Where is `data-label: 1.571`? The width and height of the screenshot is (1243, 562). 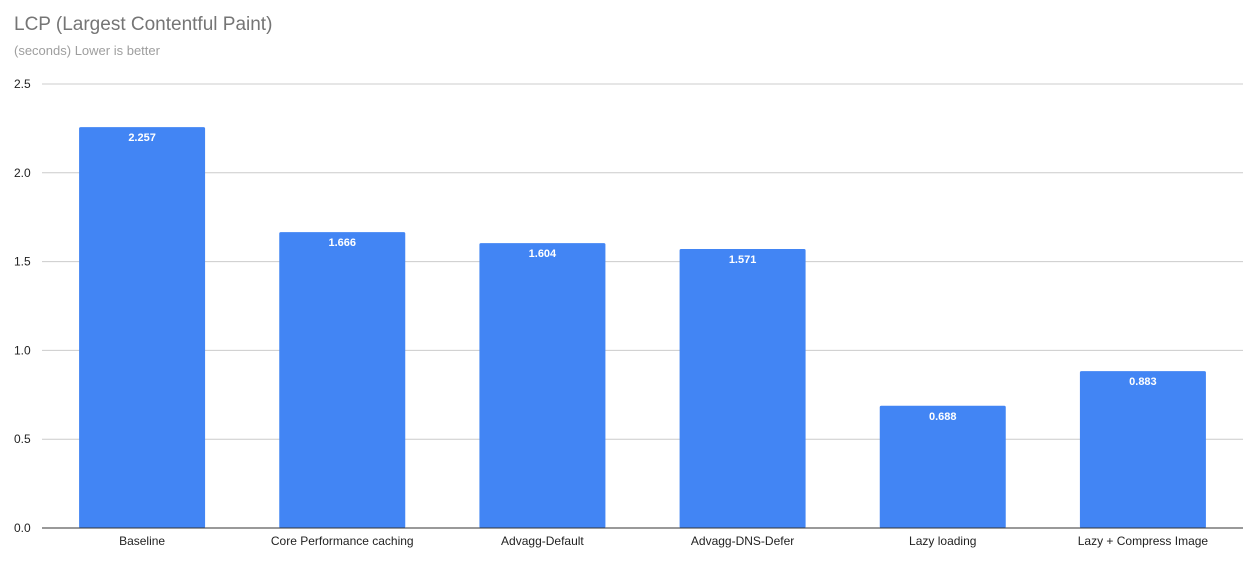 data-label: 1.571 is located at coordinates (743, 260).